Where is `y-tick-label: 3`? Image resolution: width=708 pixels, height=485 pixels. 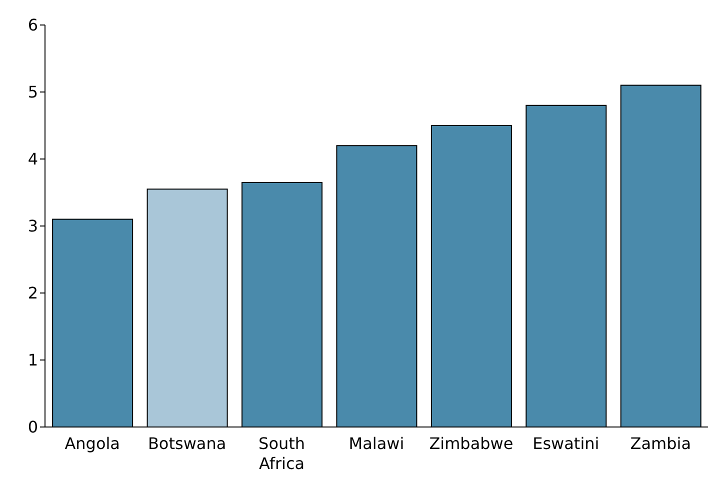 y-tick-label: 3 is located at coordinates (33, 226).